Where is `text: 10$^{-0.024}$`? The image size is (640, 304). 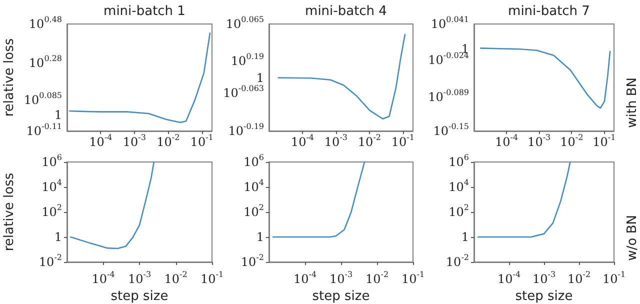
text: 10$^{-0.024}$ is located at coordinates (448, 58).